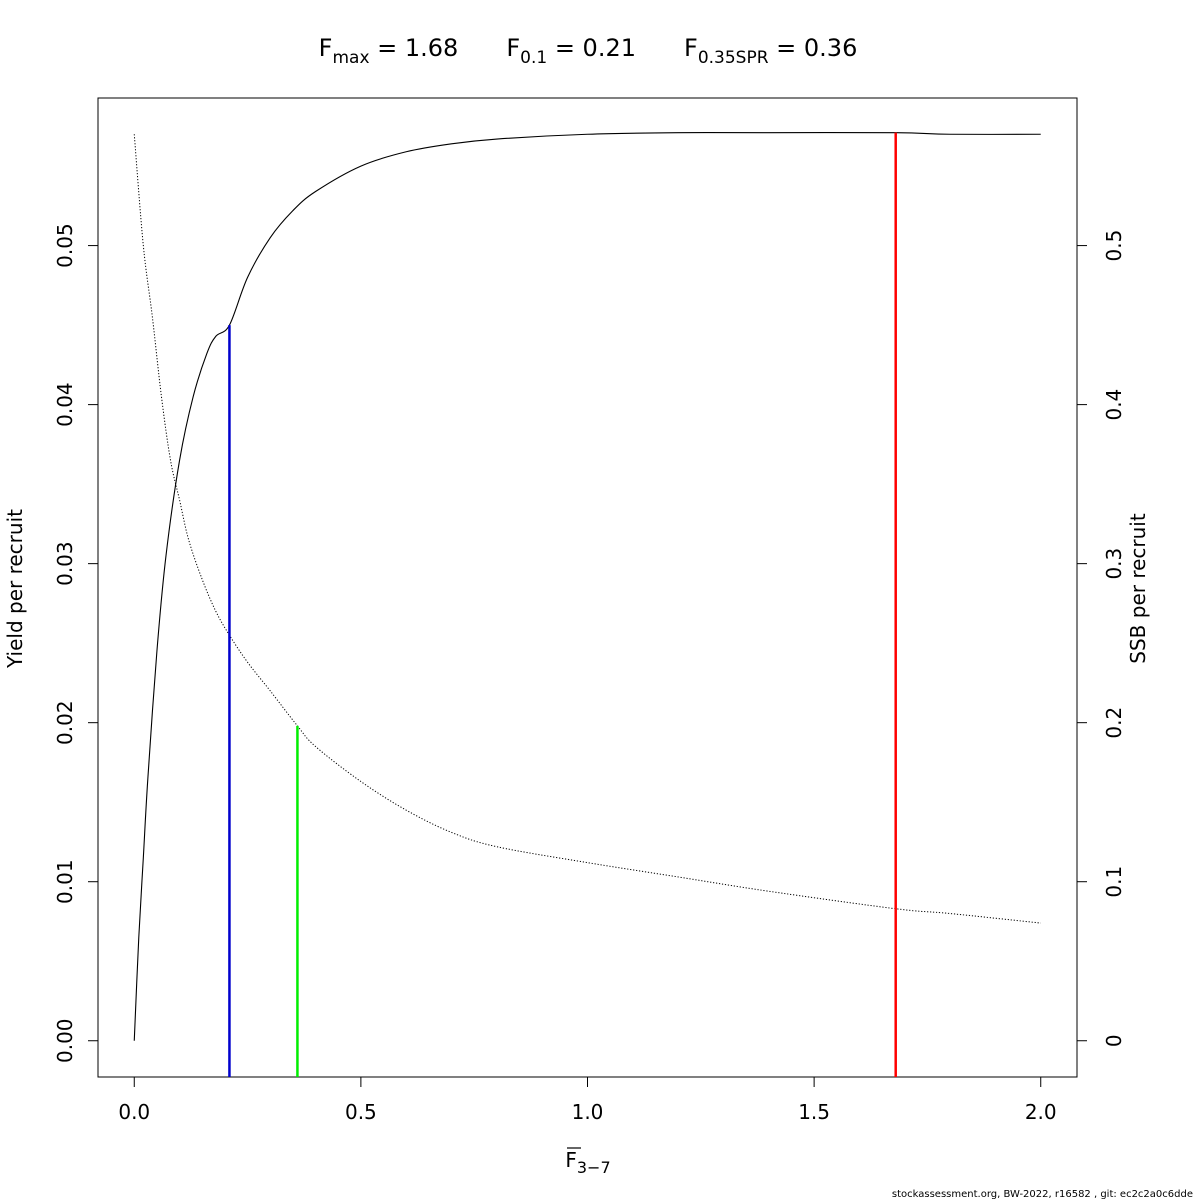 The height and width of the screenshot is (1200, 1200). Describe the element at coordinates (326, 48) in the screenshot. I see `title-term-0: F` at that location.